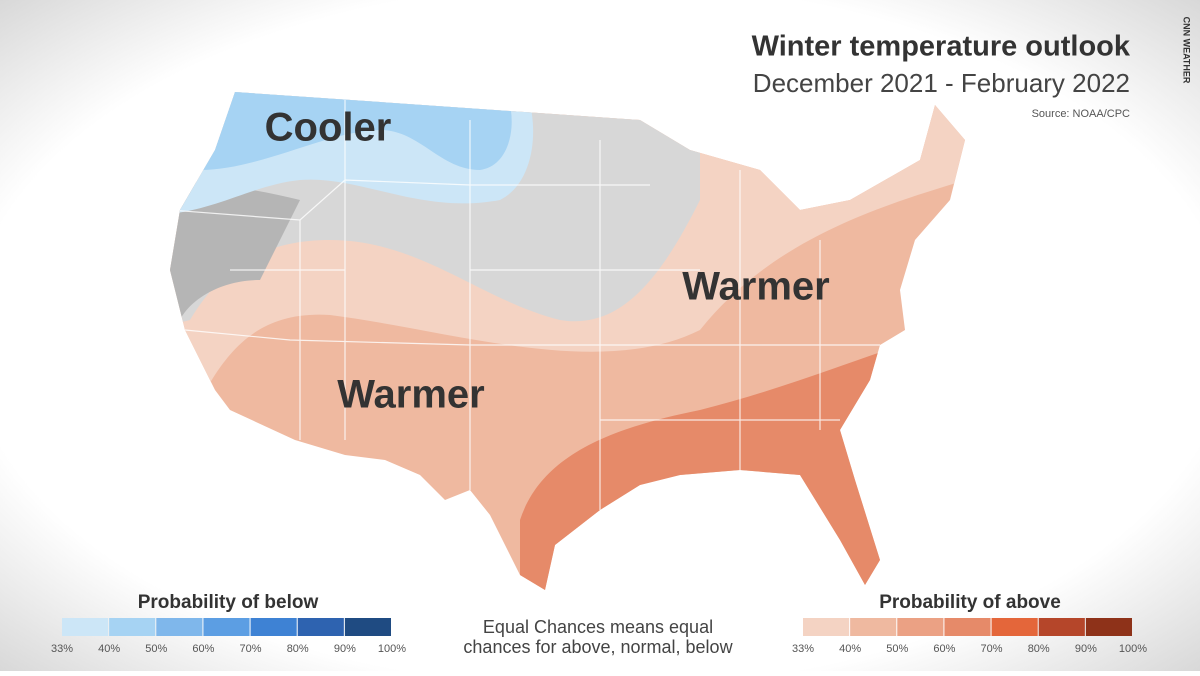 The image size is (1200, 676). I want to click on note: chances for above, normal, below, so click(598, 647).